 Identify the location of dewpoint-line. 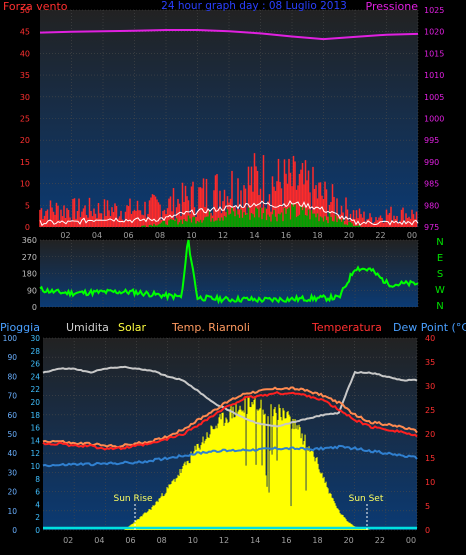
(230, 456).